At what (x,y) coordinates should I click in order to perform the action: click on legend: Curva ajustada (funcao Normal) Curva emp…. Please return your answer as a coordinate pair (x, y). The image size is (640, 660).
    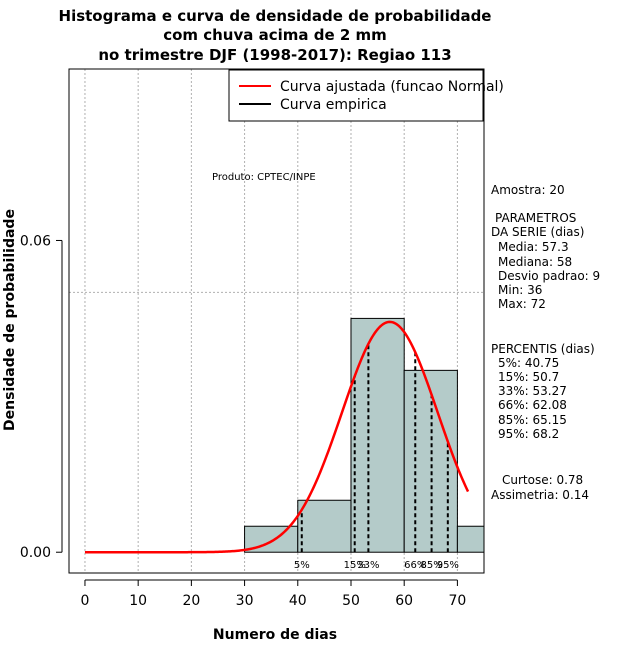
    Looking at the image, I should click on (366, 95).